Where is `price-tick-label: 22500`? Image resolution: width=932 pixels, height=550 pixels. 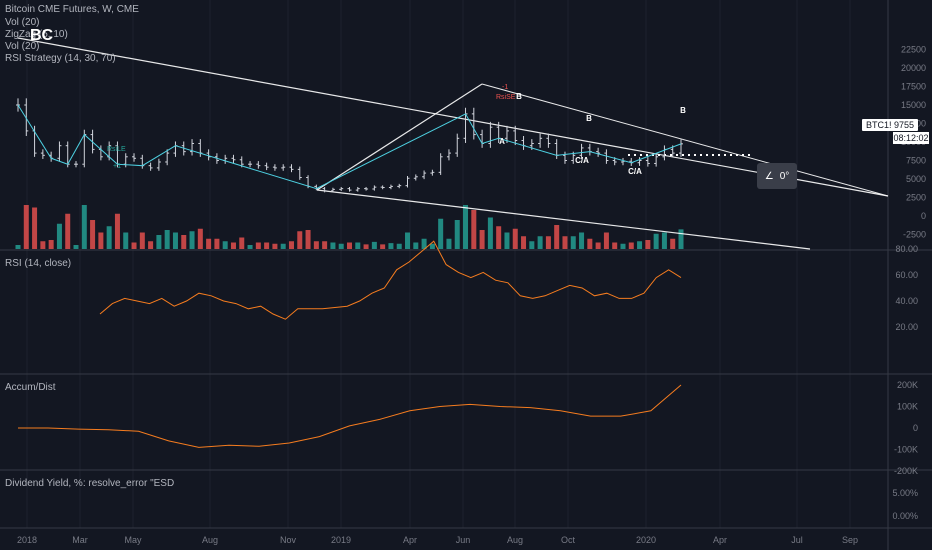
price-tick-label: 22500 is located at coordinates (913, 50).